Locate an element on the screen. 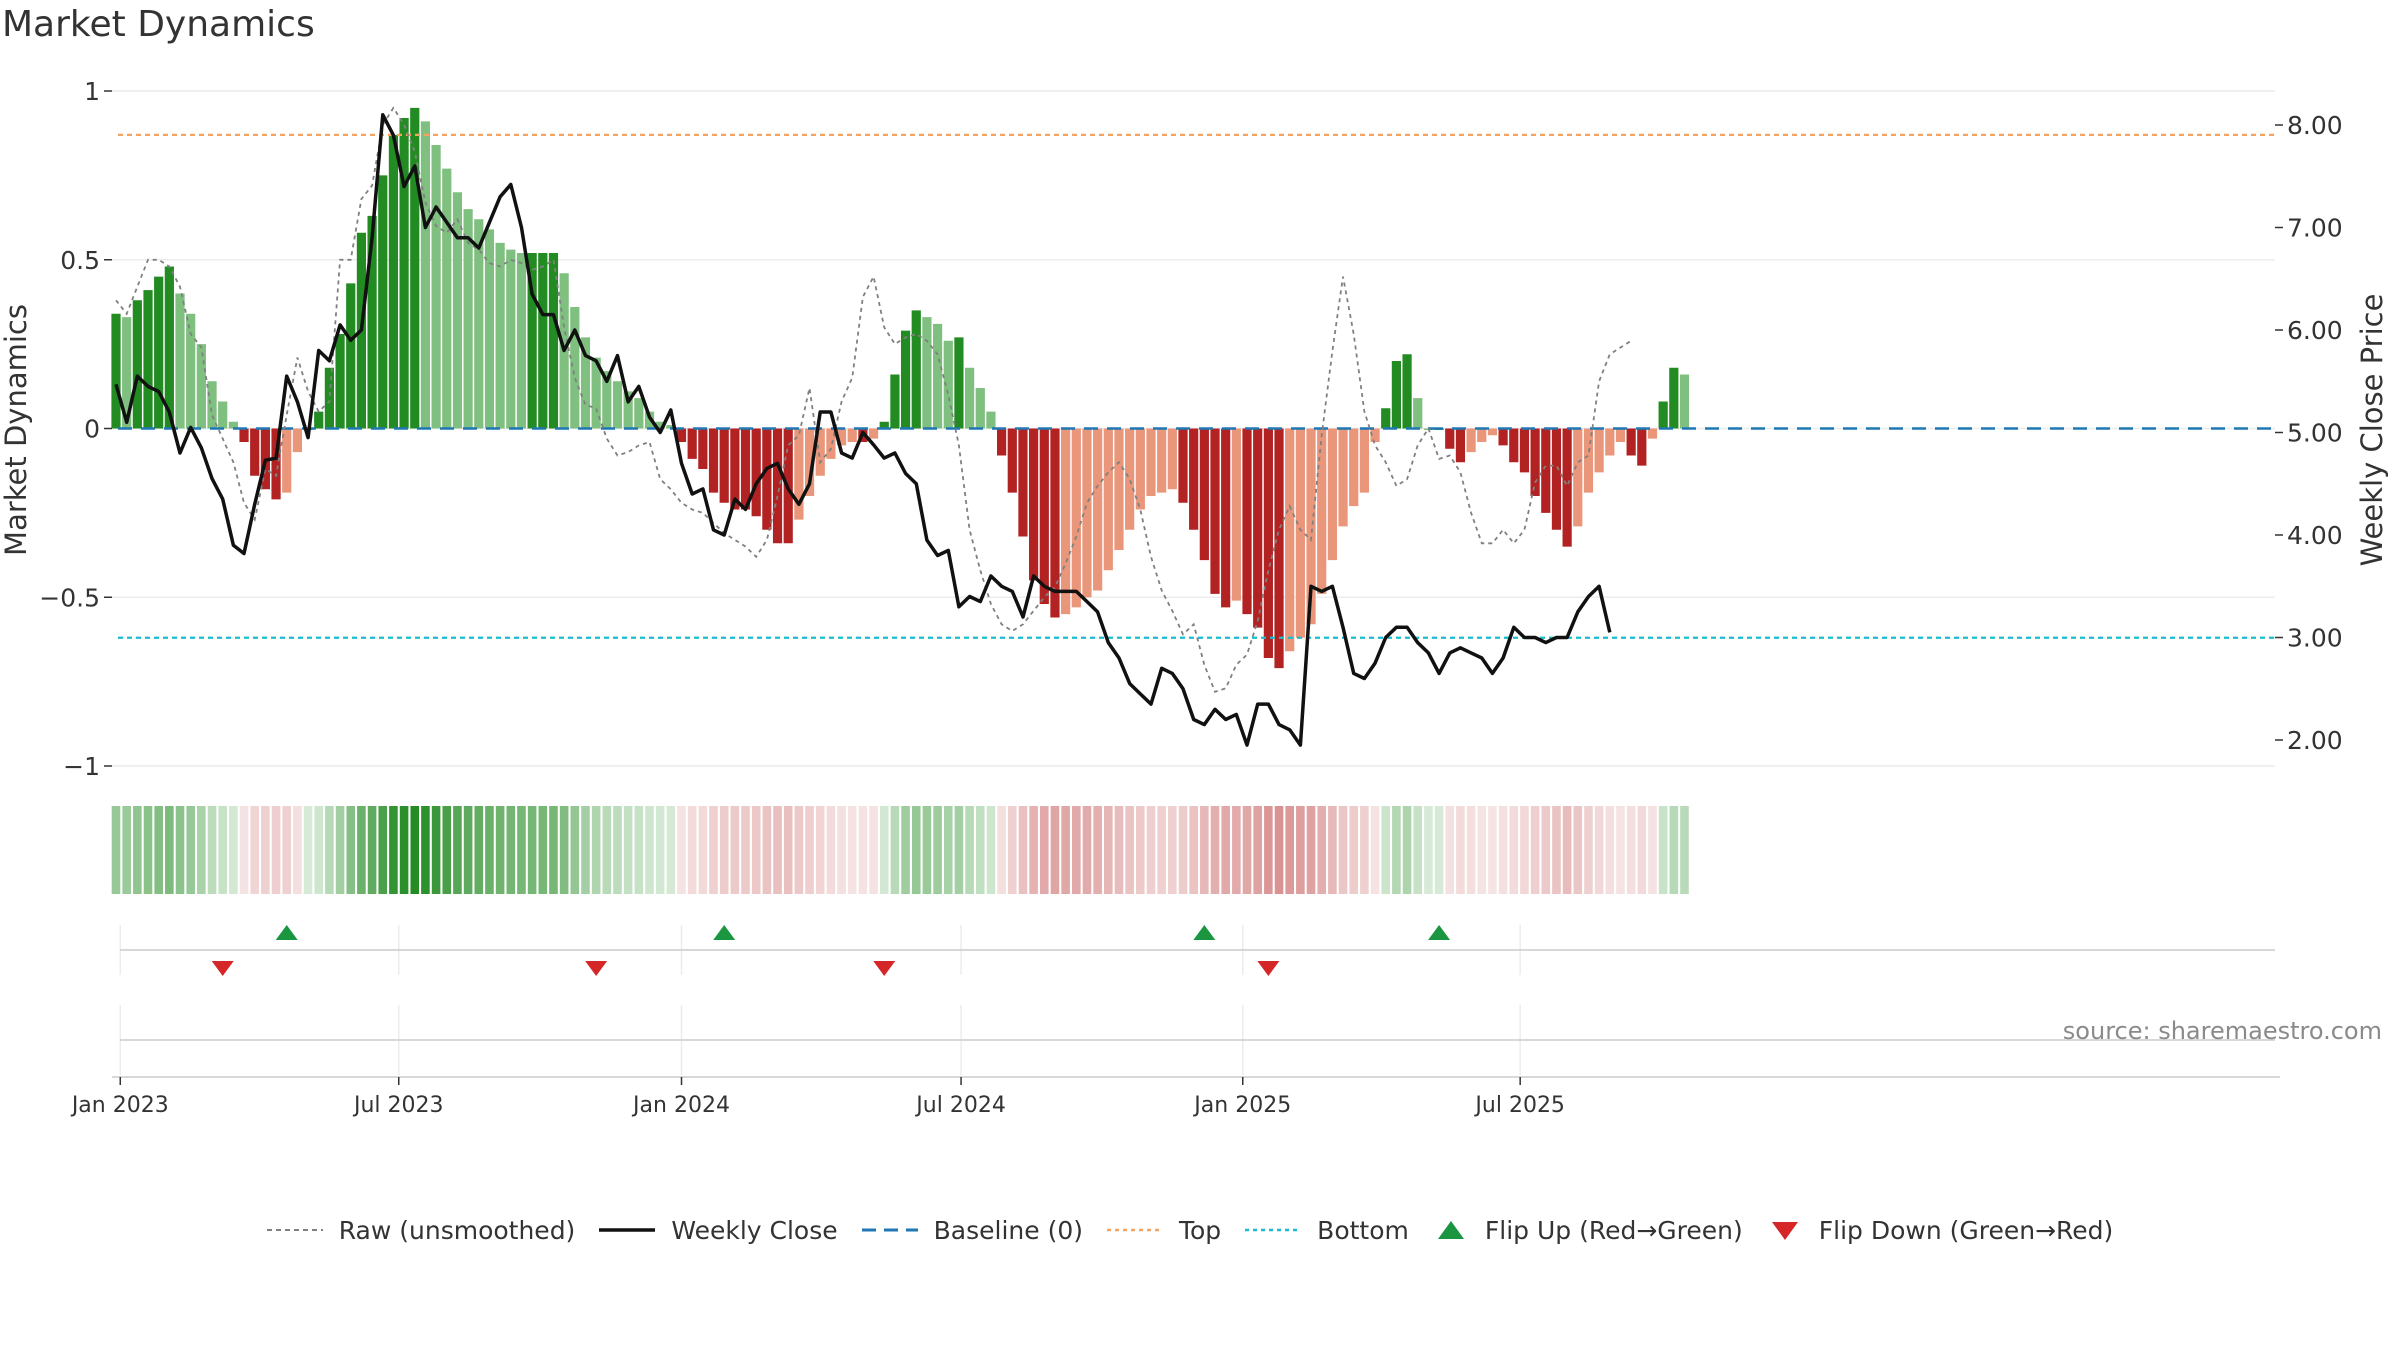  right-tick-label: 4.00 is located at coordinates (2315, 535).